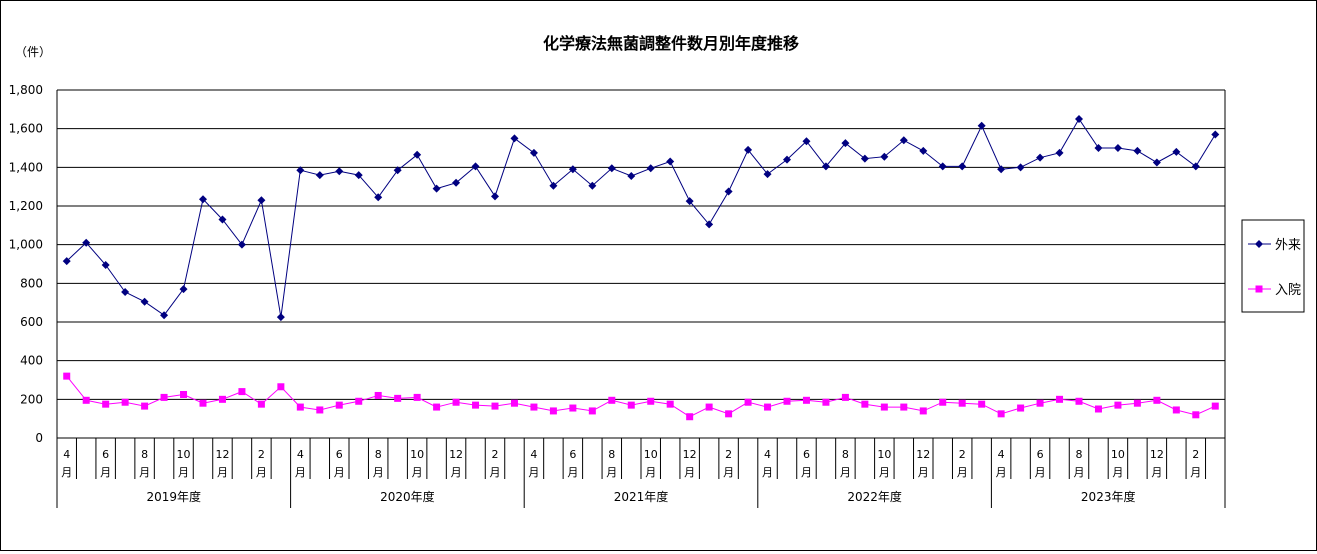  I want to click on fiscal-year-label: 2022年度, so click(874, 496).